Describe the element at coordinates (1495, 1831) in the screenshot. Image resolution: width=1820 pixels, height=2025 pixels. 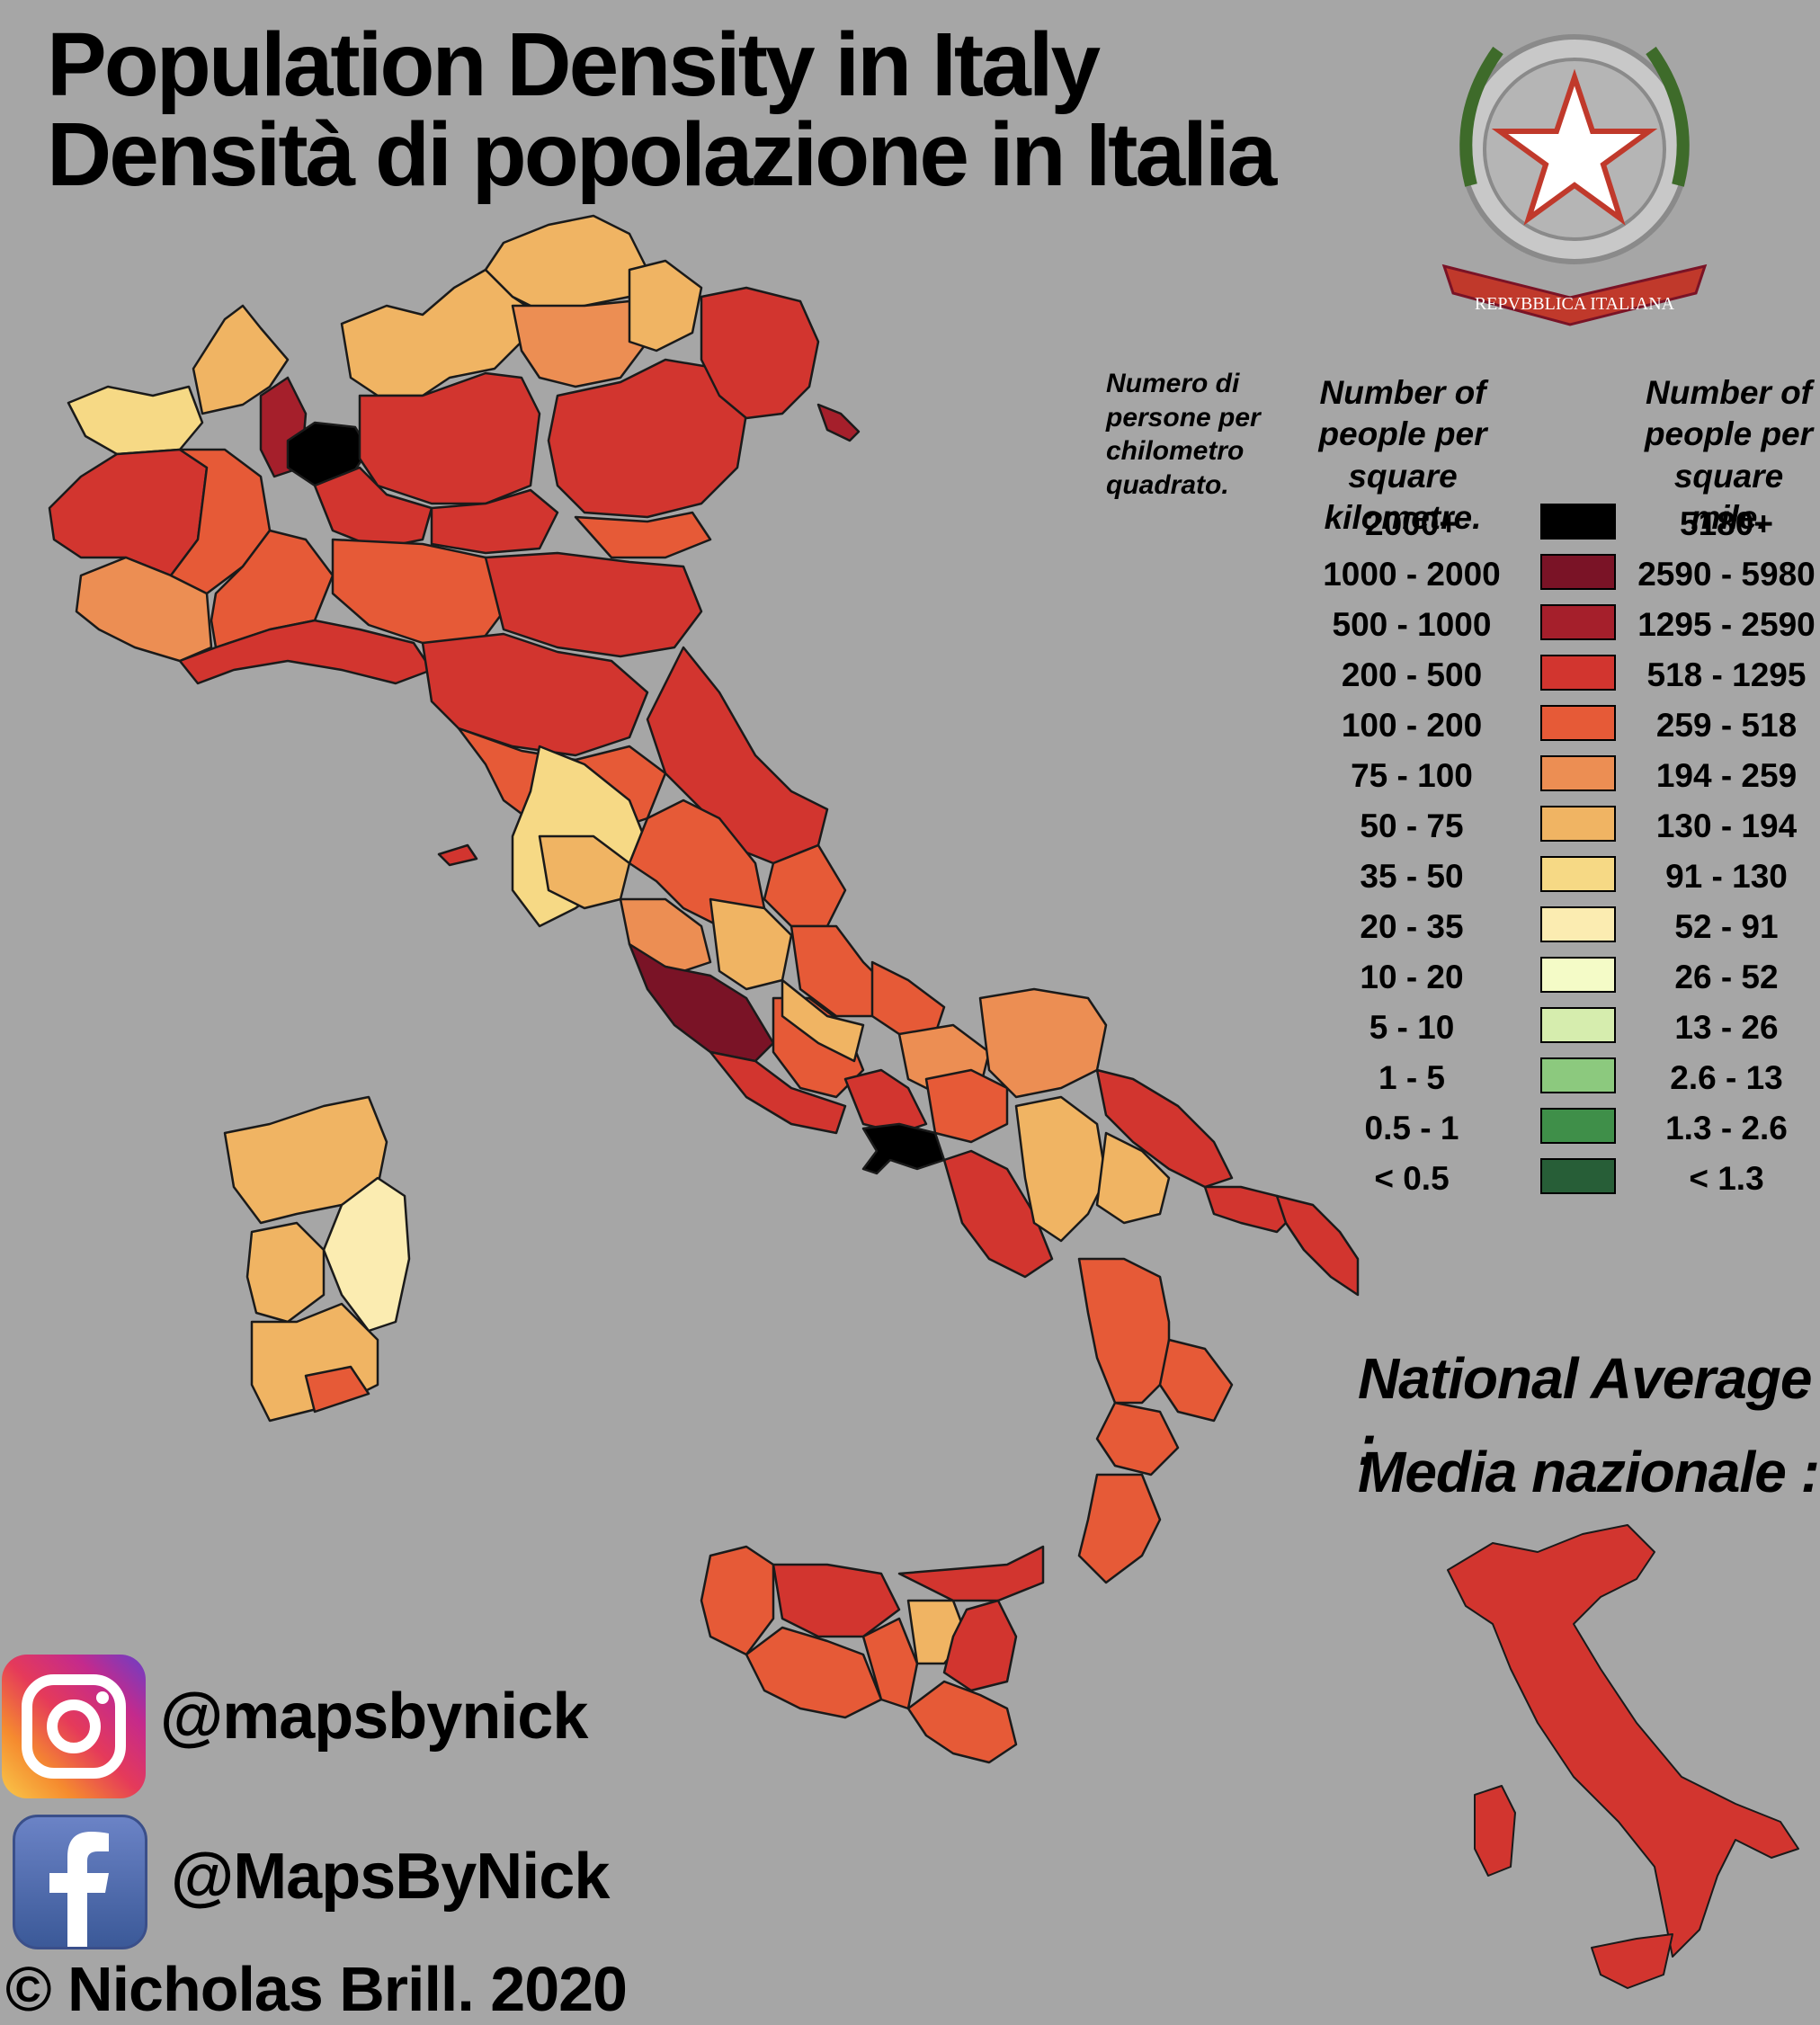
I see `avg-sardinia` at that location.